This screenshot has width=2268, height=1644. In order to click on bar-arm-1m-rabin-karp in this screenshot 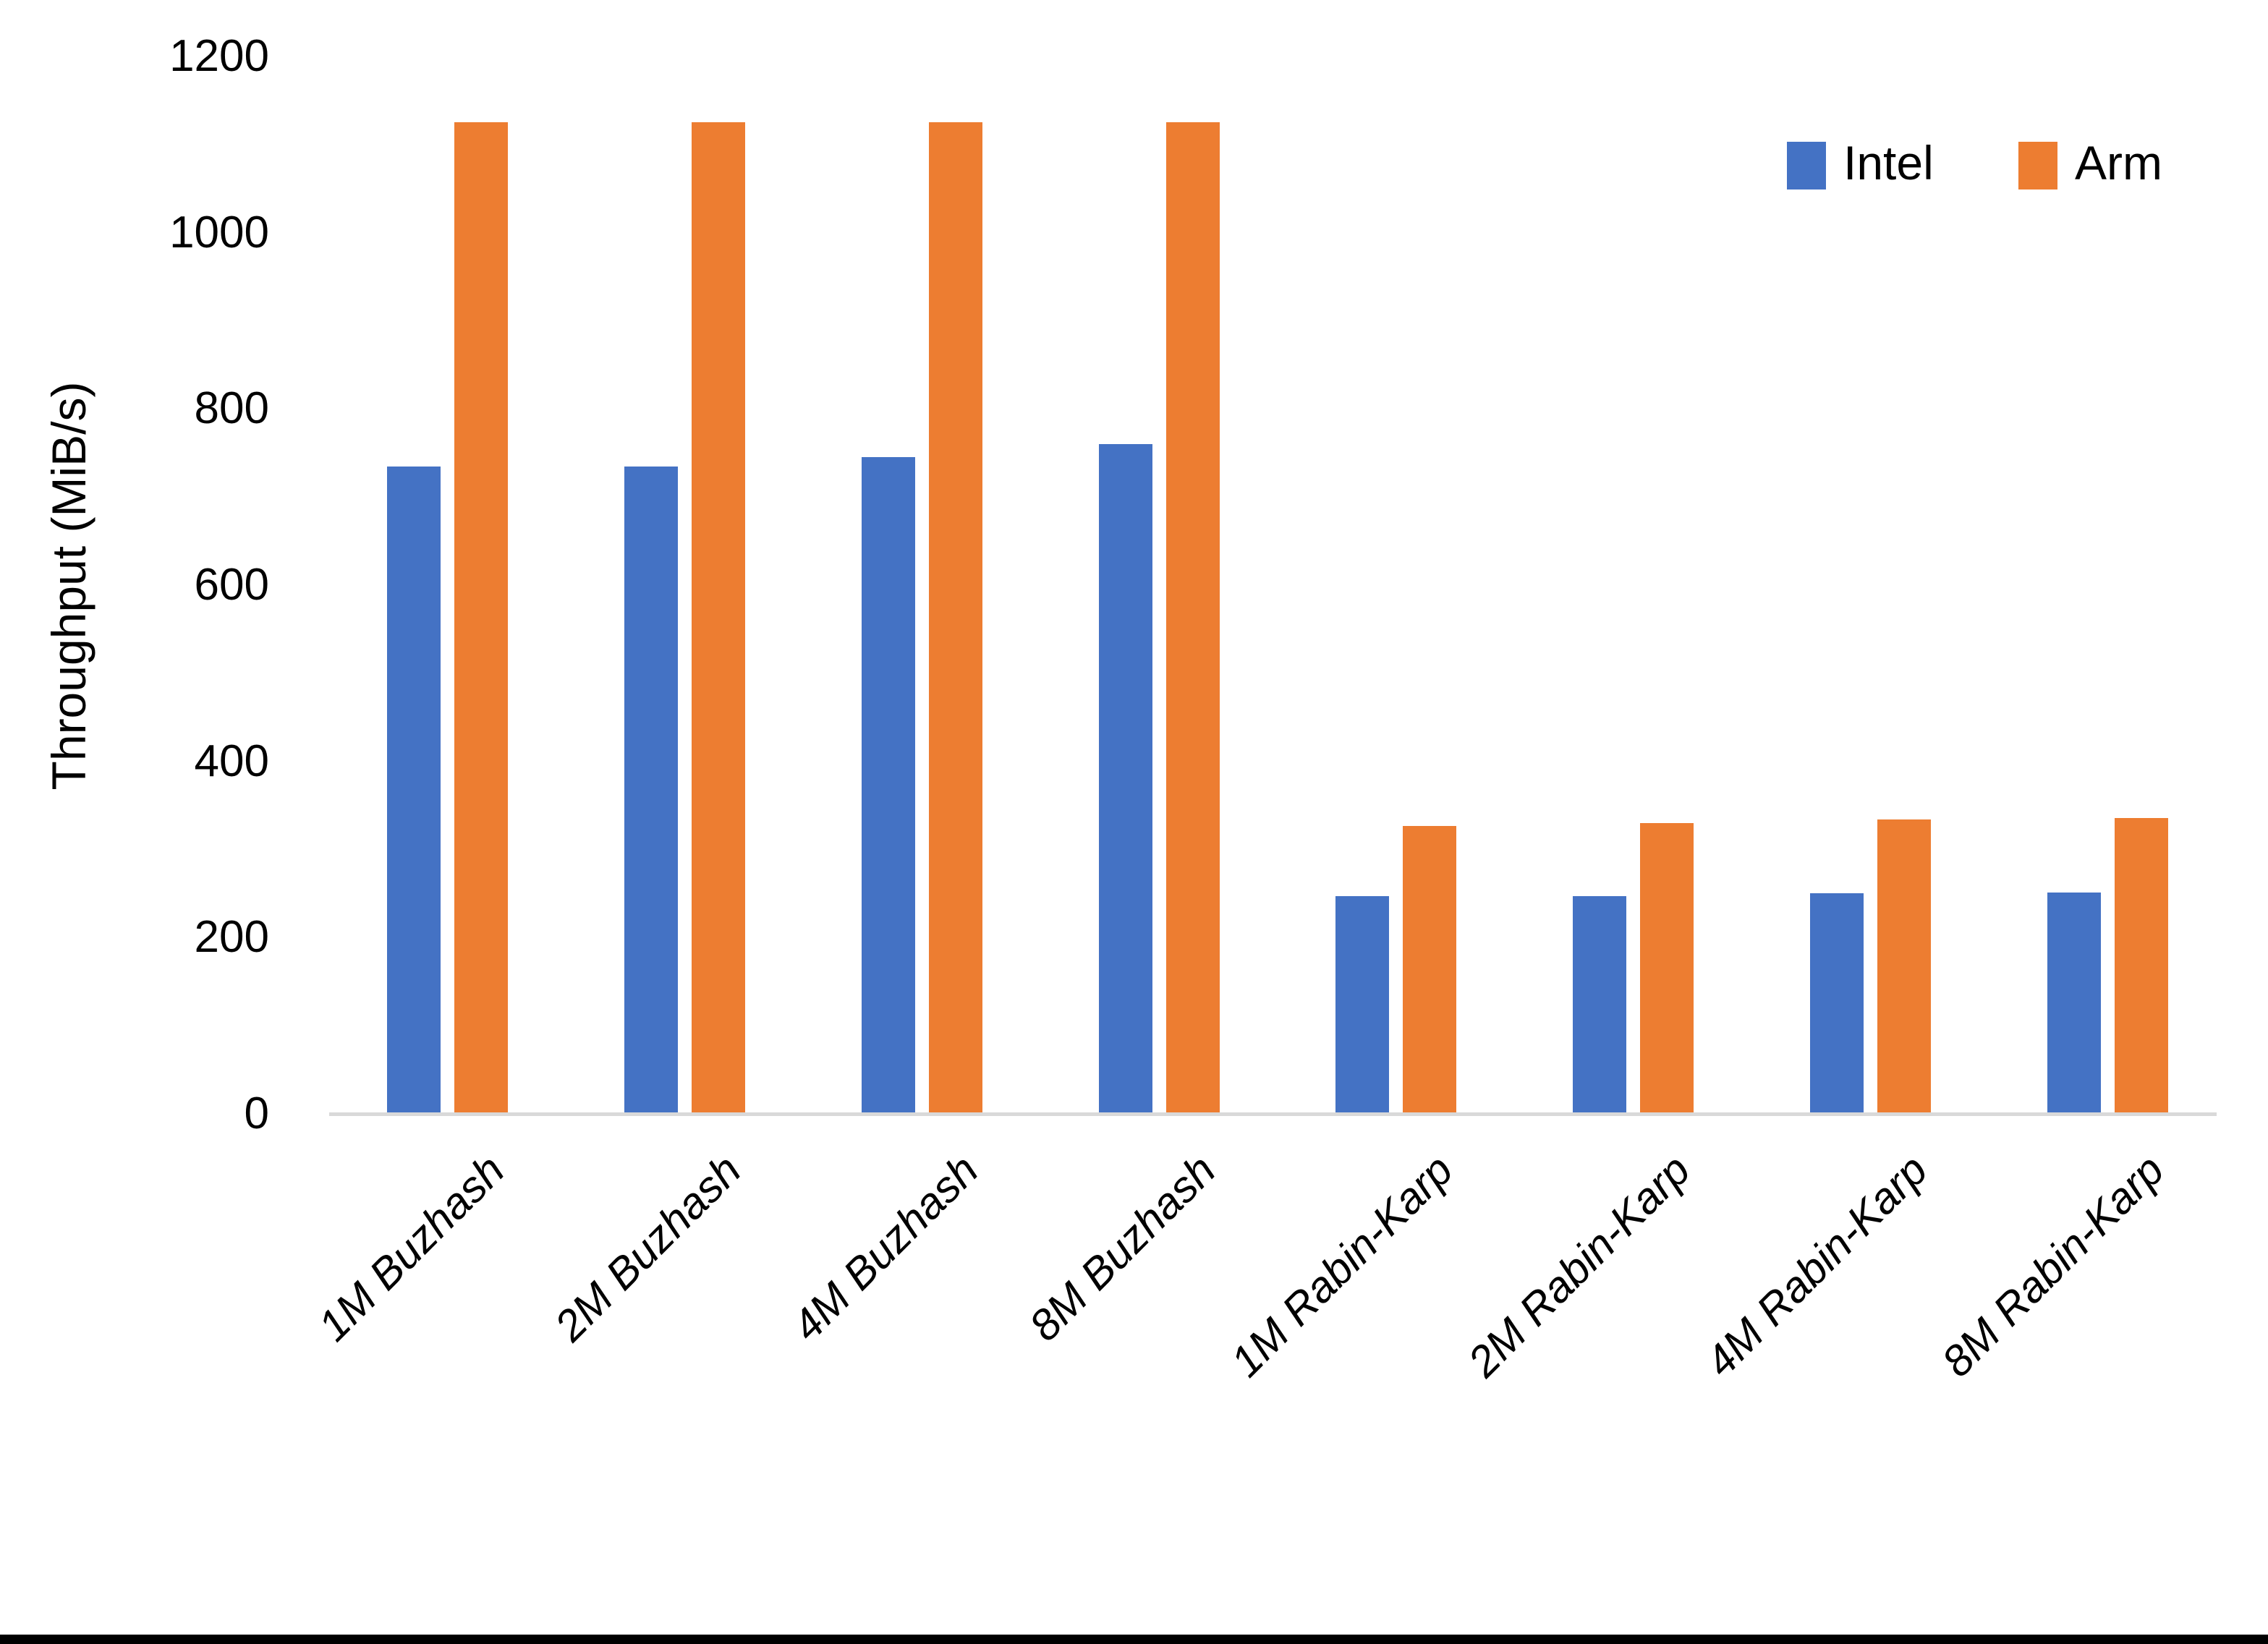, I will do `click(1430, 969)`.